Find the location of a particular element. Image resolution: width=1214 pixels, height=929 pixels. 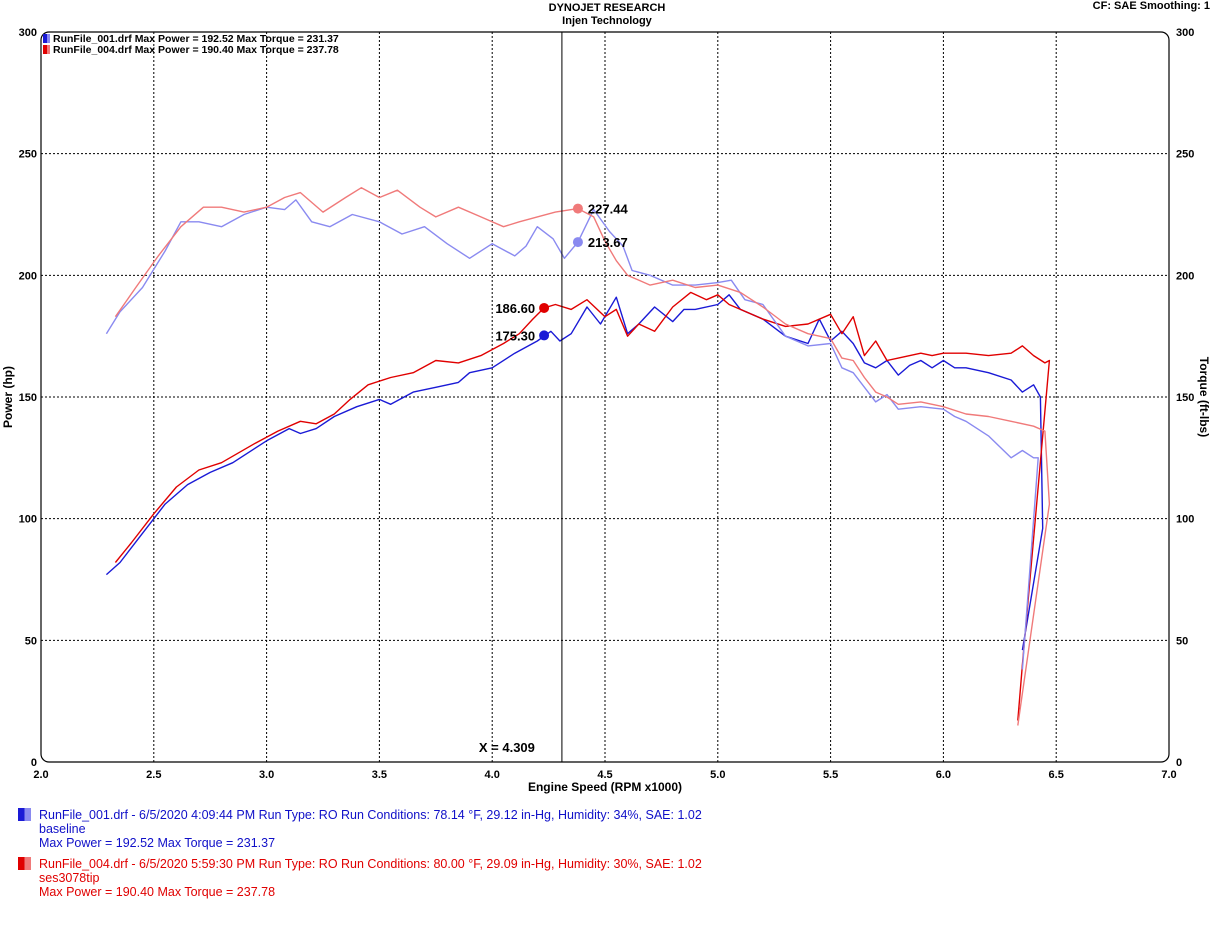

y2-tick-label: 100 is located at coordinates (1185, 520).